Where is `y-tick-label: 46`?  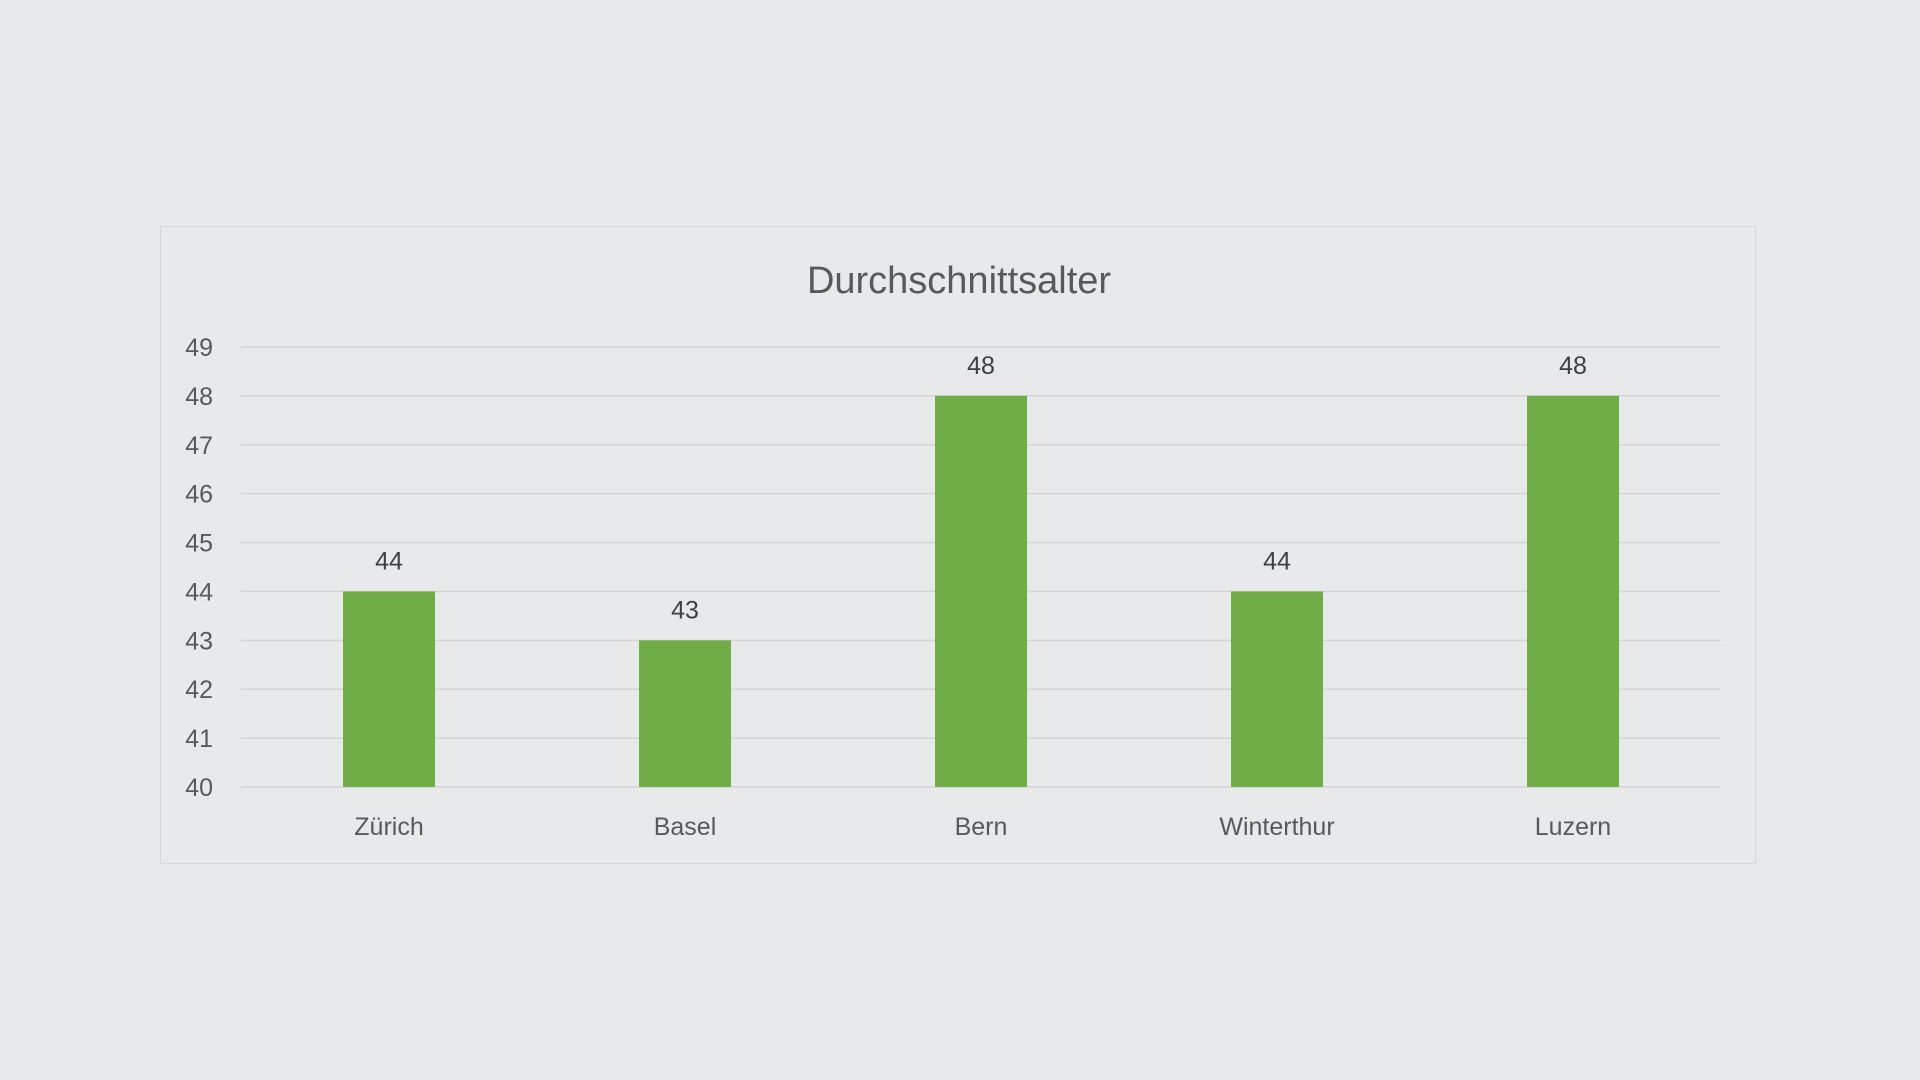
y-tick-label: 46 is located at coordinates (199, 495).